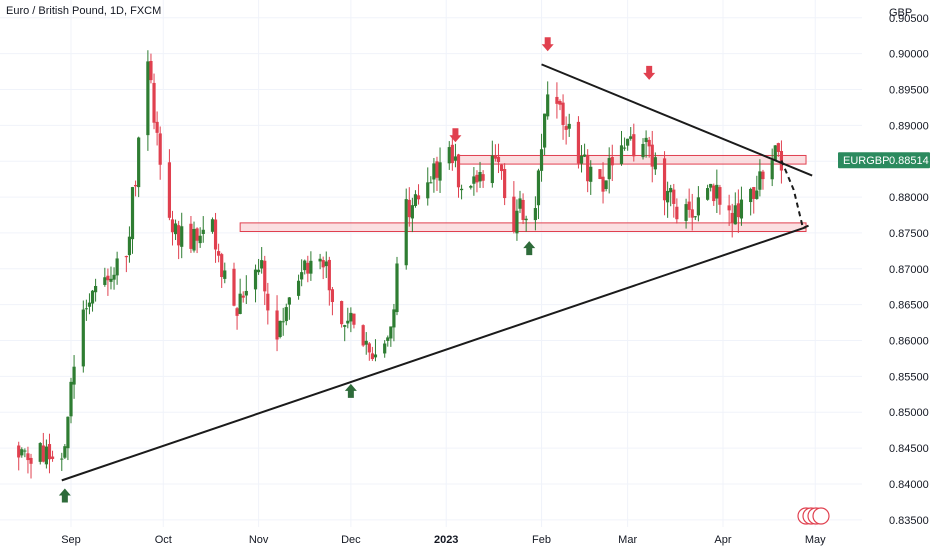 The width and height of the screenshot is (932, 550). What do you see at coordinates (909, 161) in the screenshot?
I see `price-tag-value: 0.88514` at bounding box center [909, 161].